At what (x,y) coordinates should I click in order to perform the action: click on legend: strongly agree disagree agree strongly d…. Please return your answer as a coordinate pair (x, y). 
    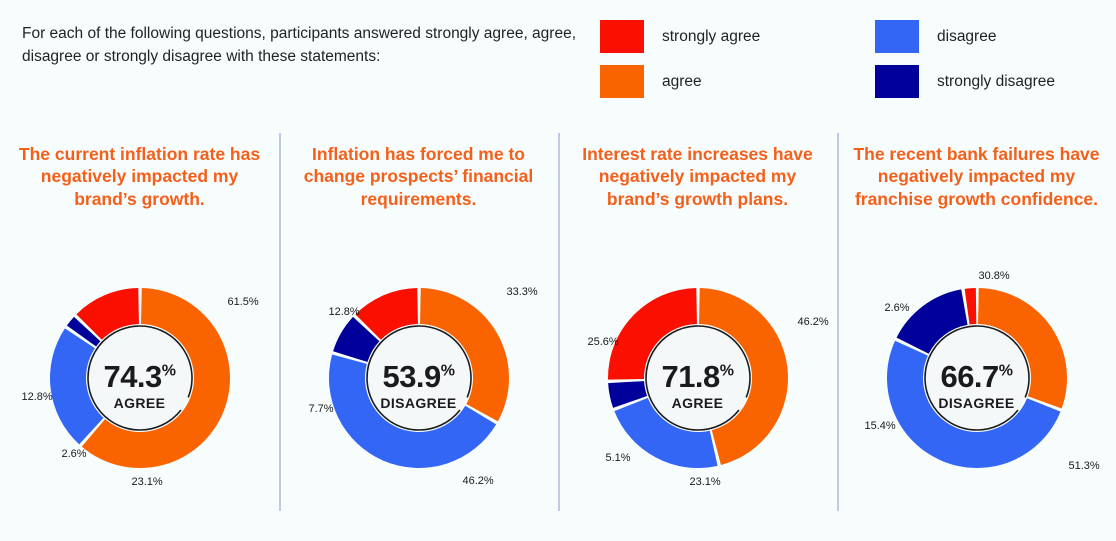
    Looking at the image, I should click on (850, 59).